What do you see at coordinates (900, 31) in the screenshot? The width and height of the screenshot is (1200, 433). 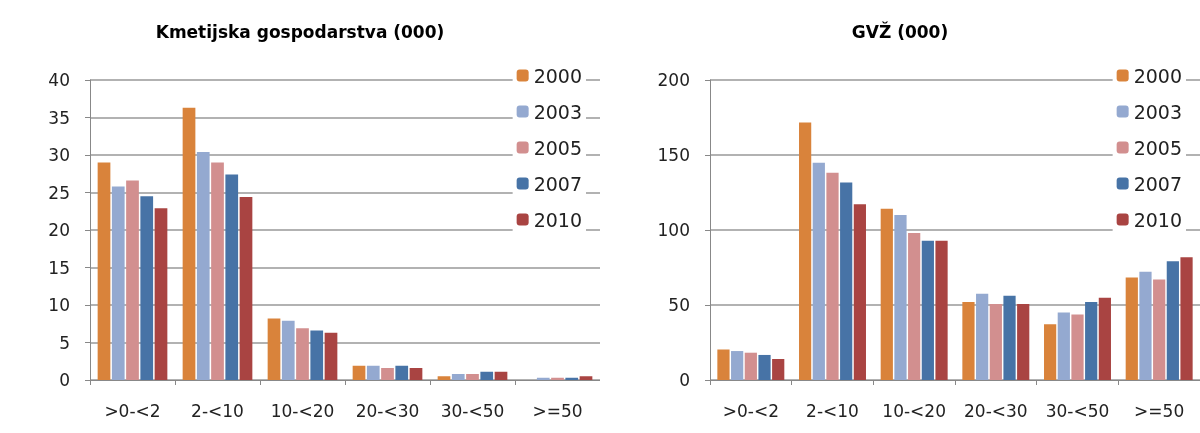 I see `chart-title: GVŽ (000)` at bounding box center [900, 31].